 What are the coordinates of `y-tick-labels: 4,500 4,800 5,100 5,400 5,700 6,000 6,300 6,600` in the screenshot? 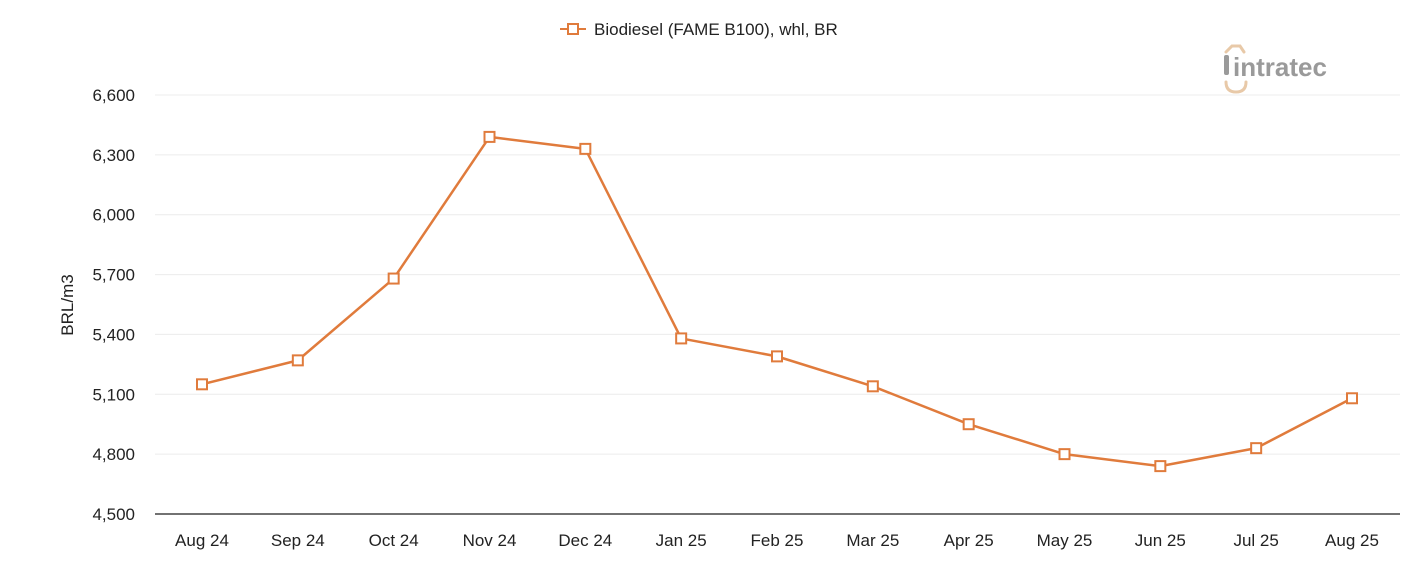 It's located at (113, 305).